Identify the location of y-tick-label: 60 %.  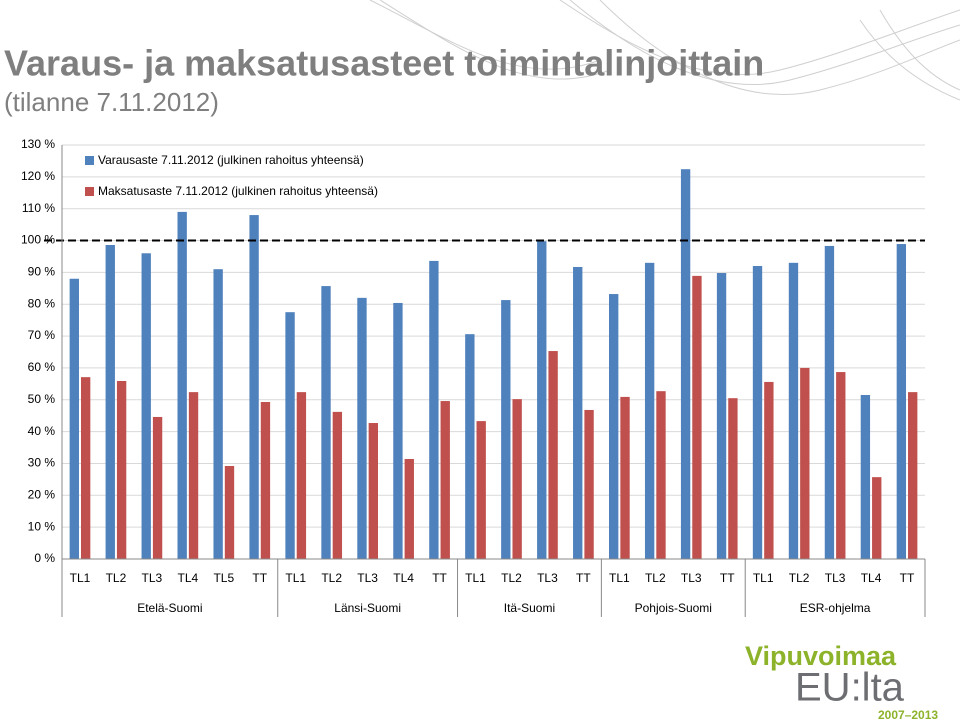
(42, 367).